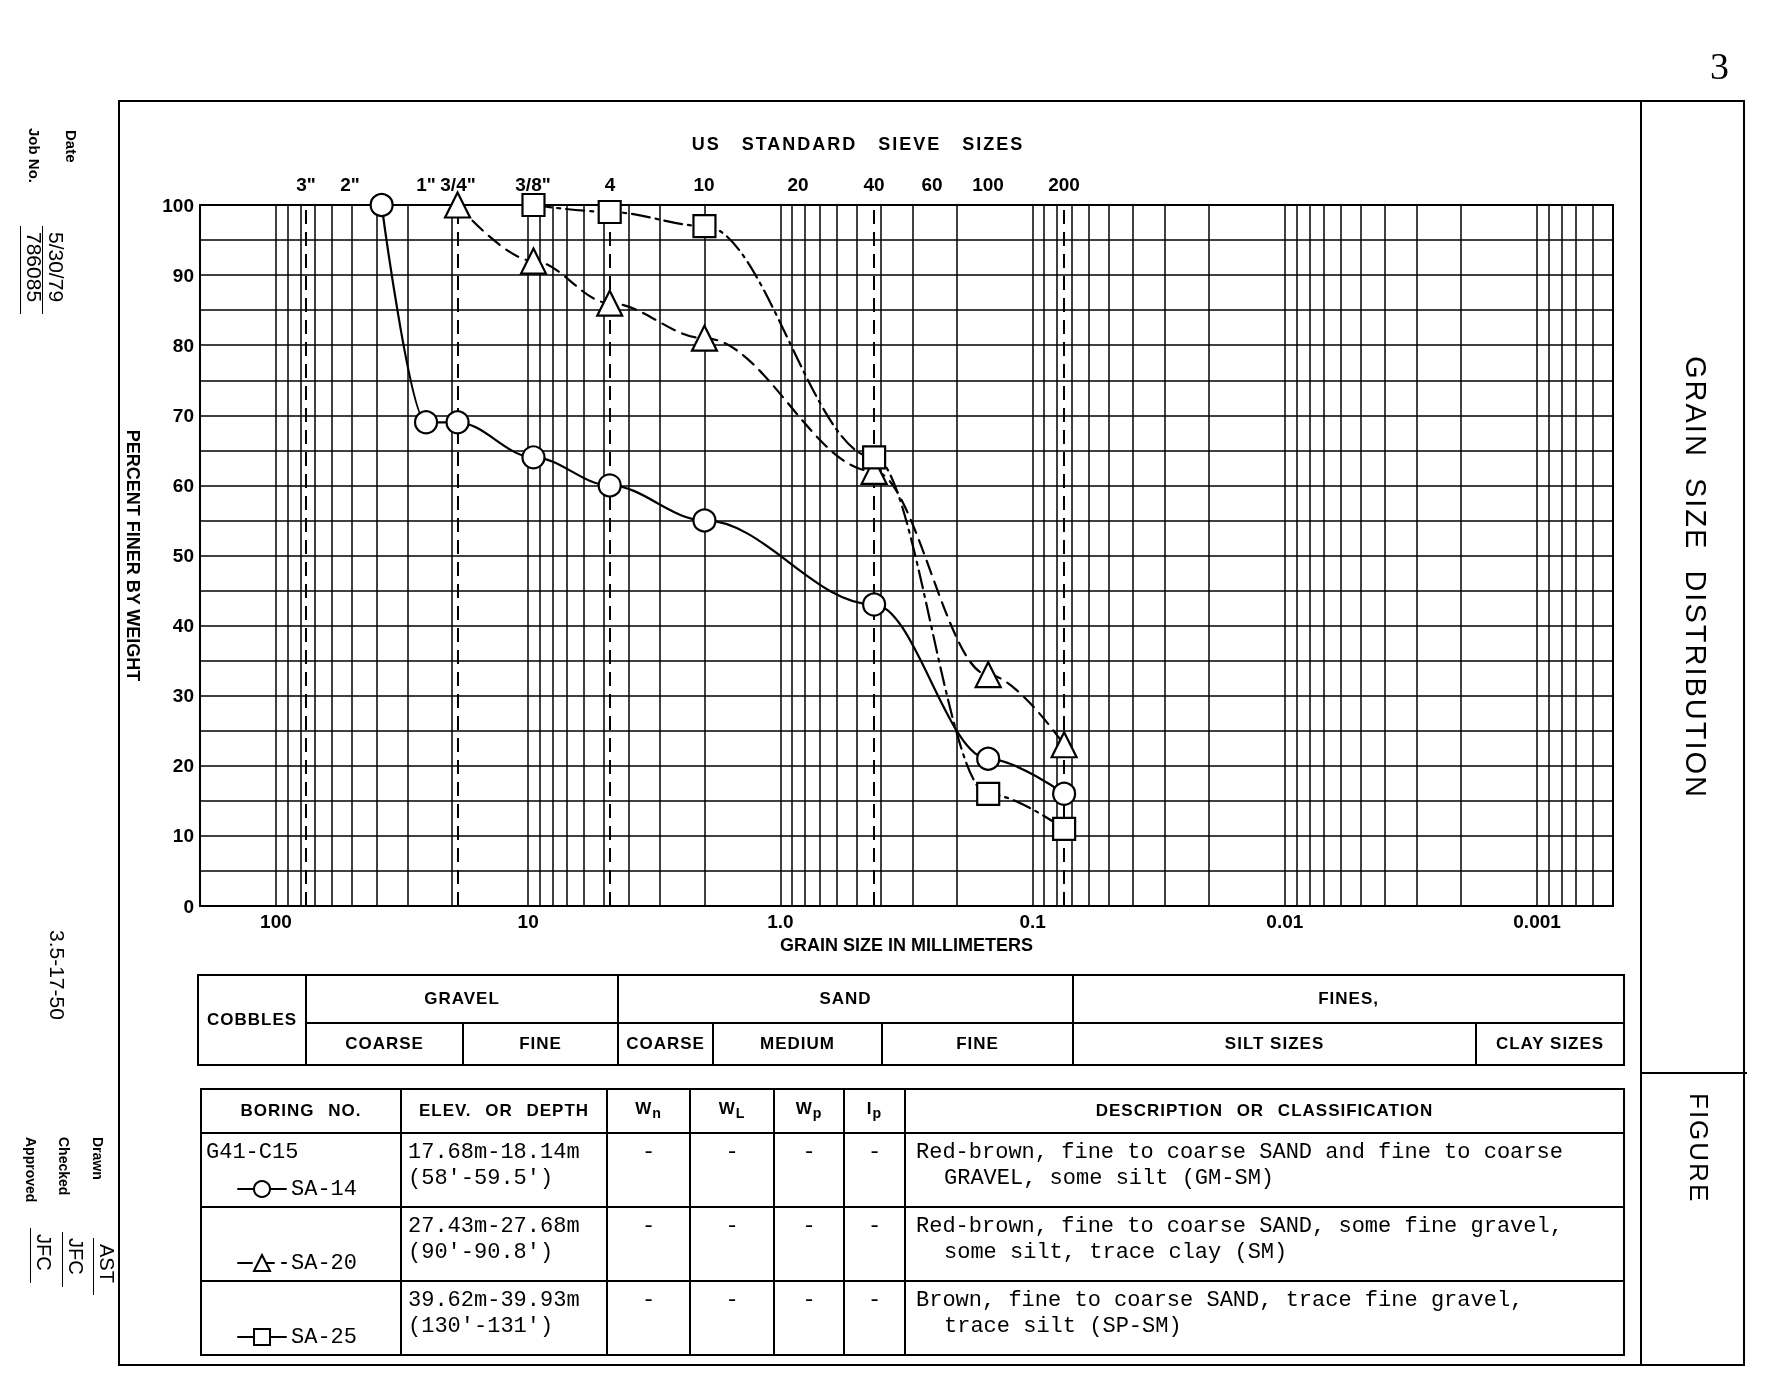 The width and height of the screenshot is (1783, 1380). Describe the element at coordinates (64, 1166) in the screenshot. I see `text: Checked` at that location.